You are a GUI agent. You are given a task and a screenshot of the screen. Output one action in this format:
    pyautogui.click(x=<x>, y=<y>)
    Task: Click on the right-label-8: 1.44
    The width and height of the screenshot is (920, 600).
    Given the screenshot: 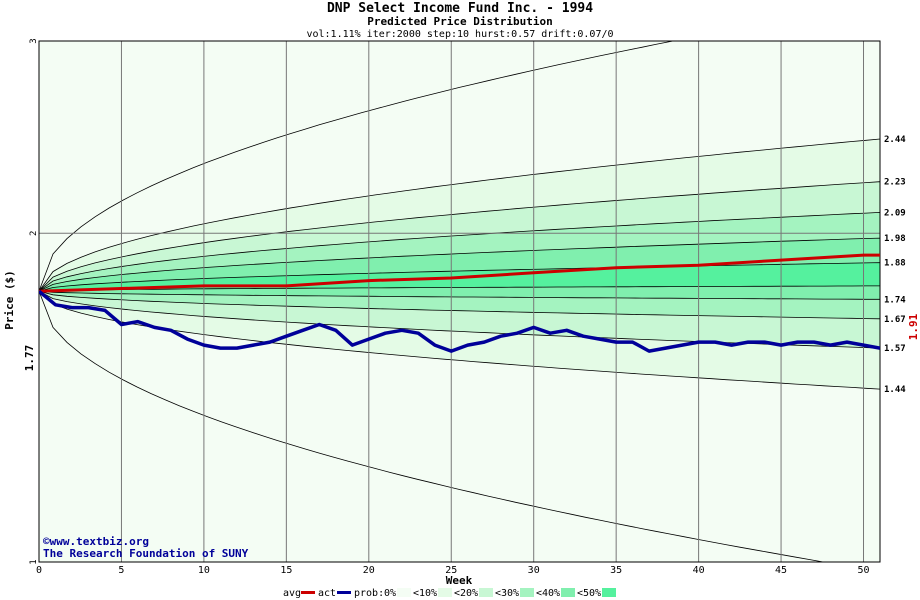 What is the action you would take?
    pyautogui.click(x=895, y=390)
    